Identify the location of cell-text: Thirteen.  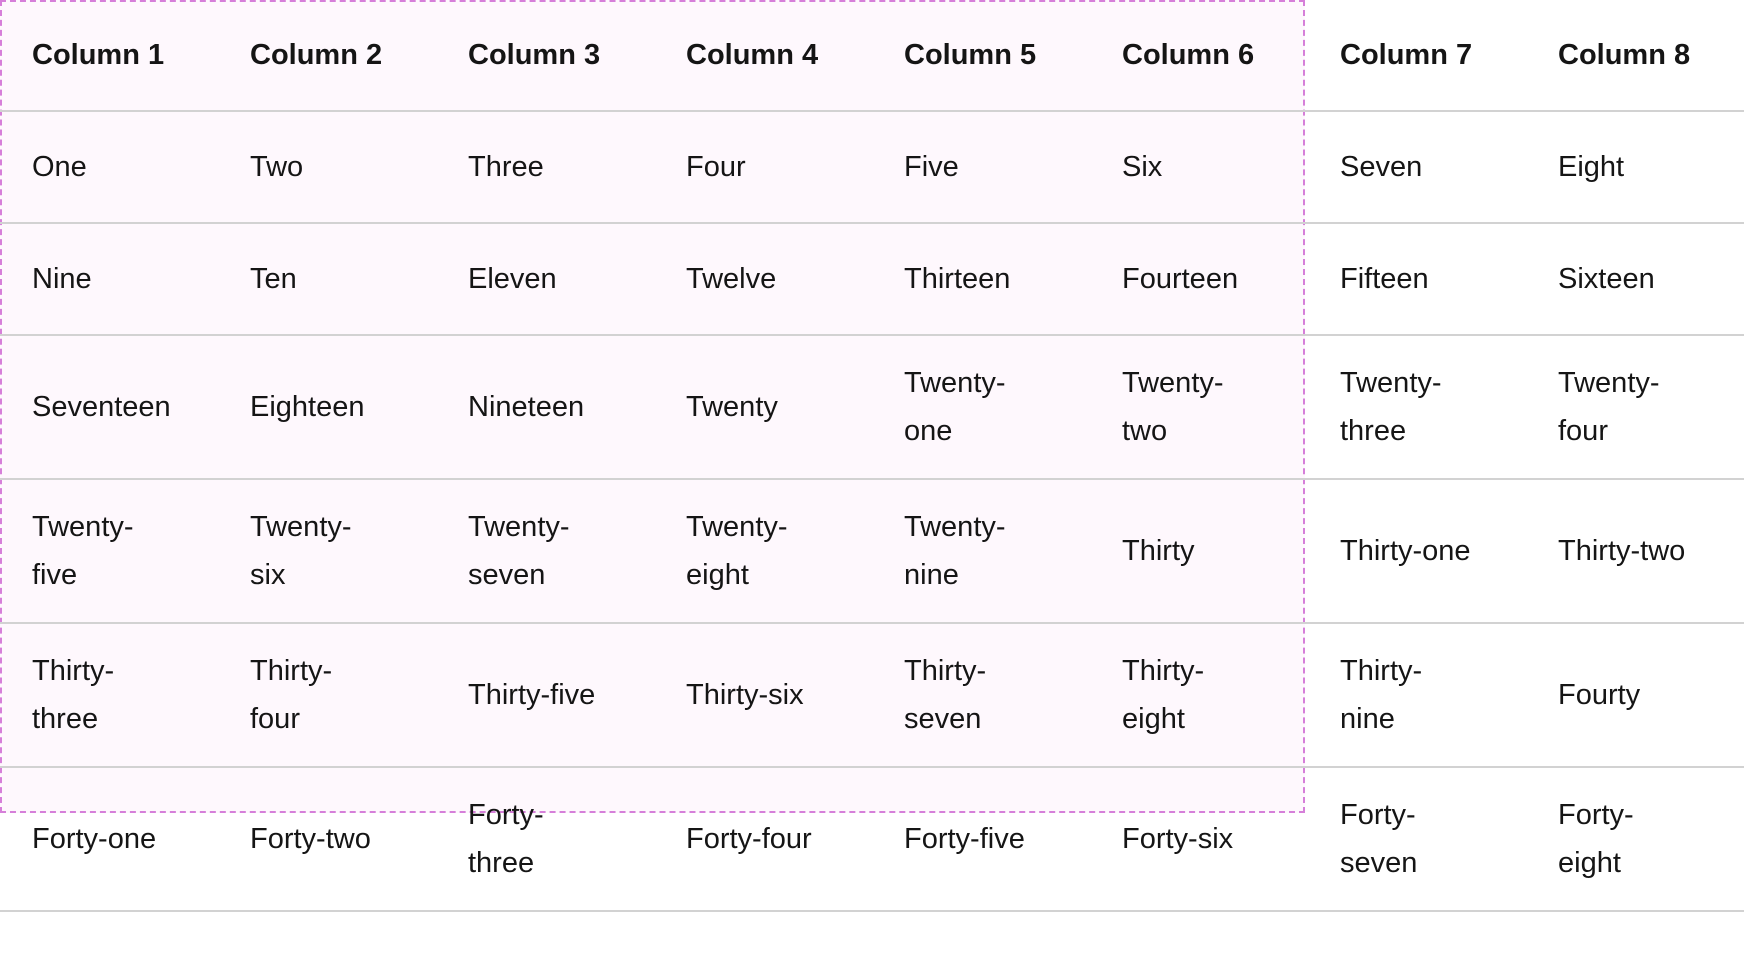
(957, 279).